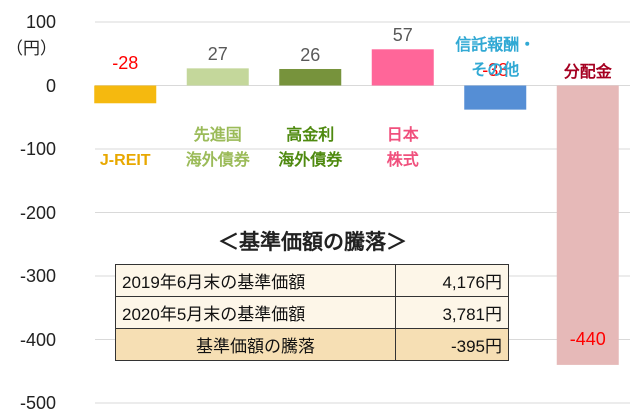 The image size is (630, 411). Describe the element at coordinates (452, 280) in the screenshot. I see `table-cell: 4,176円` at that location.